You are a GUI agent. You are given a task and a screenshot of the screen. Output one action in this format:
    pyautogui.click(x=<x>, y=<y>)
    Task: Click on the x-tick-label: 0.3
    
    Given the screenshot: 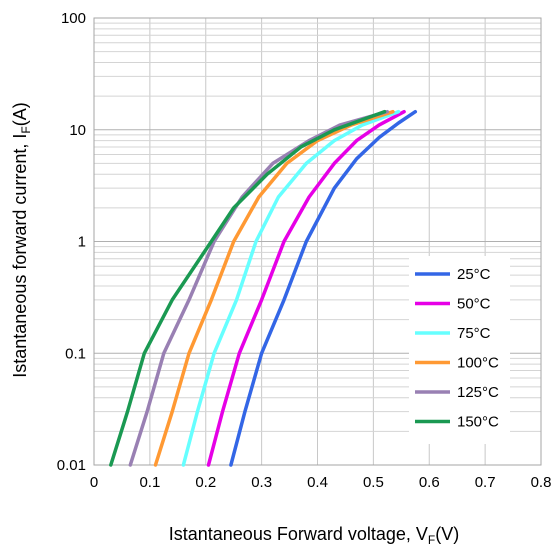 What is the action you would take?
    pyautogui.click(x=261, y=482)
    